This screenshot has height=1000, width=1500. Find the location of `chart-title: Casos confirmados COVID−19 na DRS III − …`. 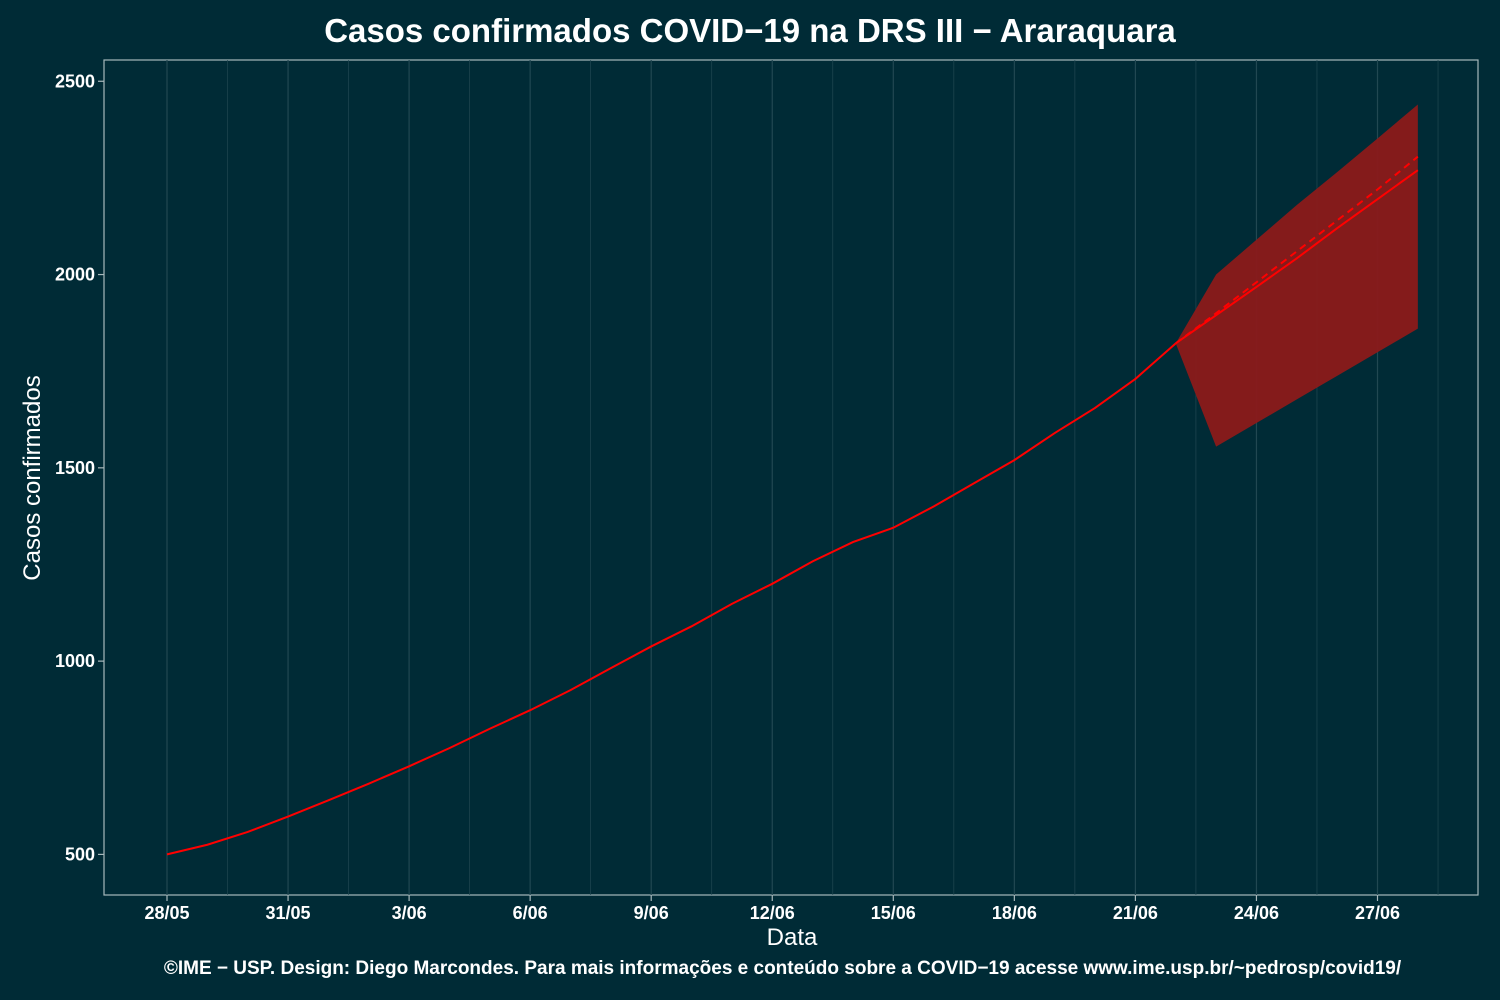

chart-title: Casos confirmados COVID−19 na DRS III − … is located at coordinates (750, 30).